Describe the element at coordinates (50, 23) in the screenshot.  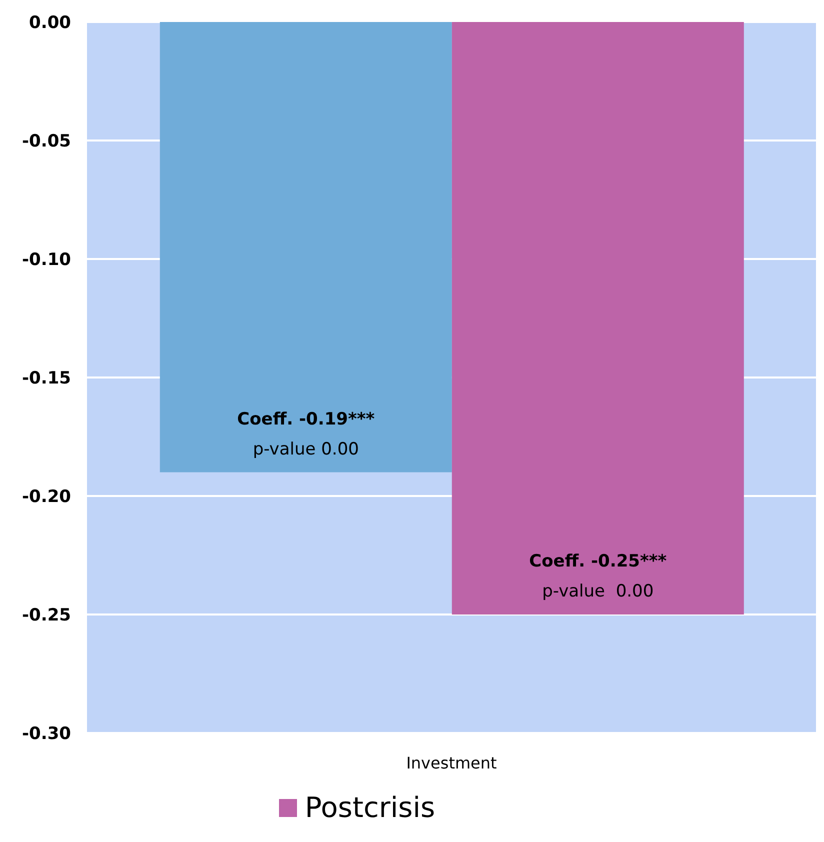
I see `y-tick-label: 0.00` at that location.